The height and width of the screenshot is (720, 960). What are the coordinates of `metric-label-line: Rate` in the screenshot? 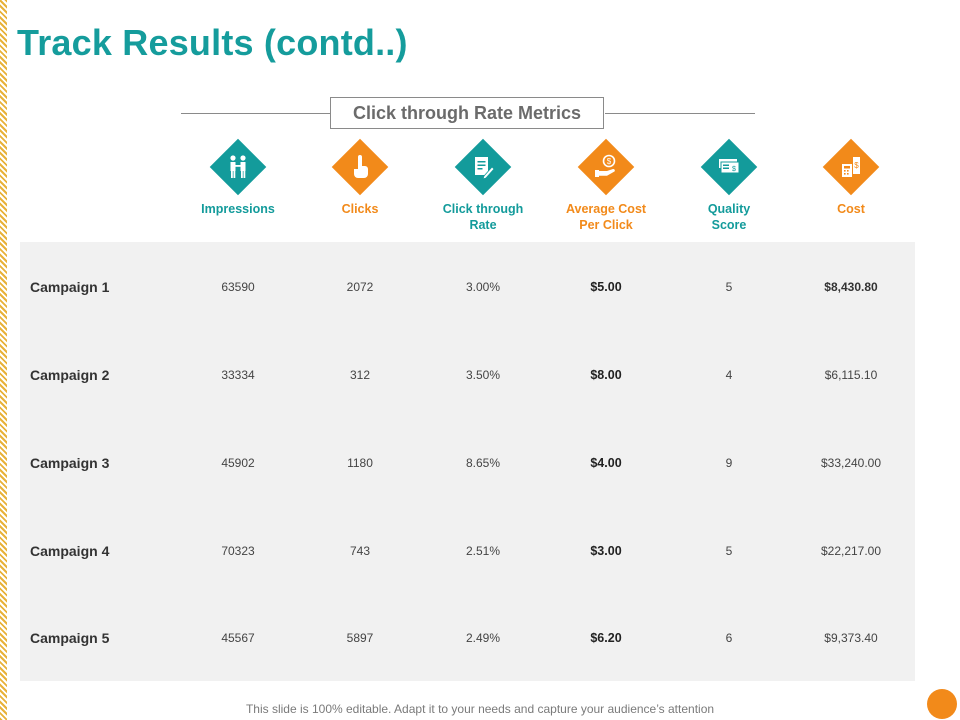 It's located at (483, 225).